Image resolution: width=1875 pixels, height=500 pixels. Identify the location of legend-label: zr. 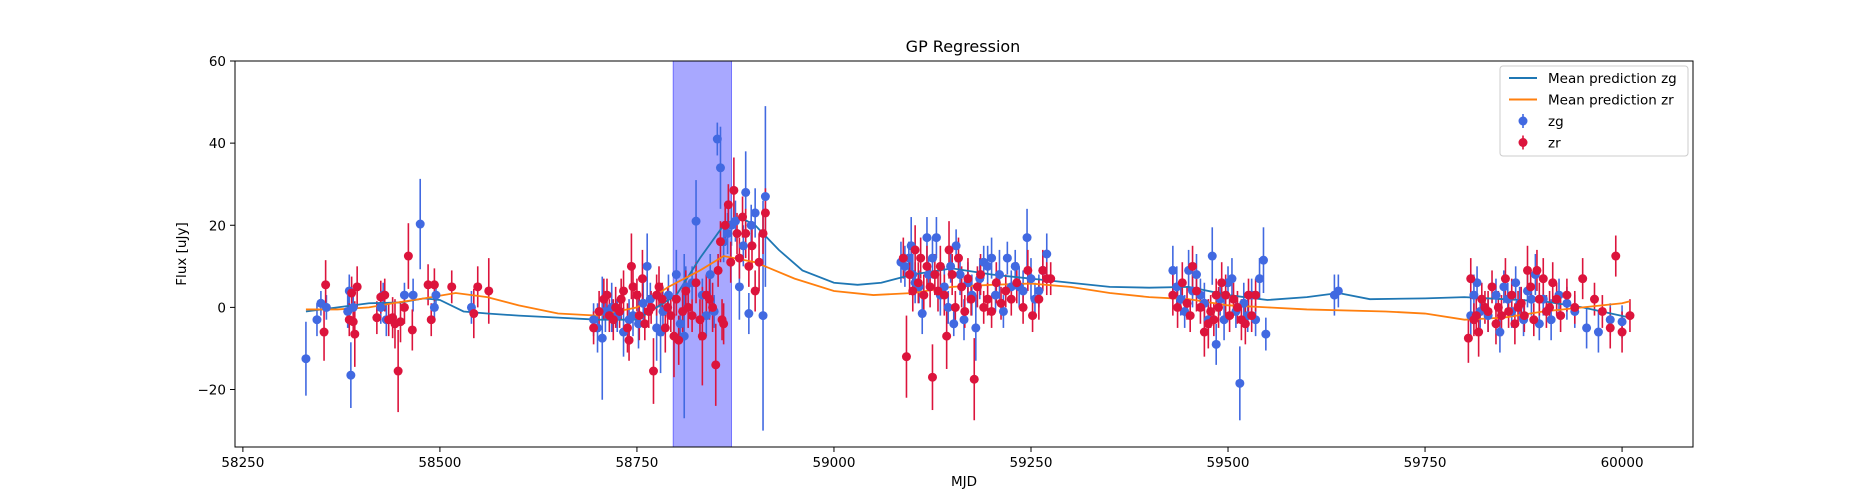
(1554, 144).